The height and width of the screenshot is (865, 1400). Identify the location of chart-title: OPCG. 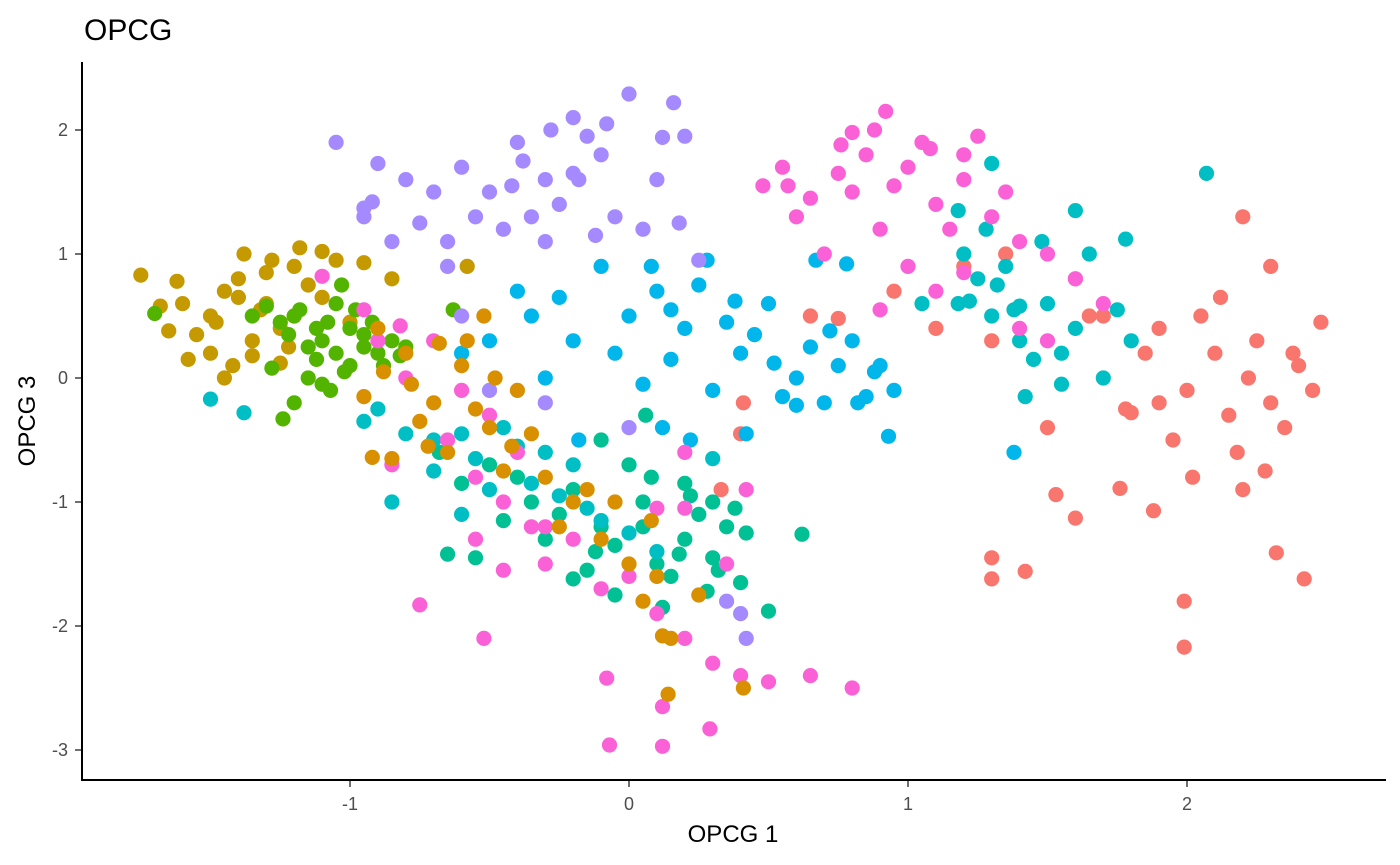
(128, 30).